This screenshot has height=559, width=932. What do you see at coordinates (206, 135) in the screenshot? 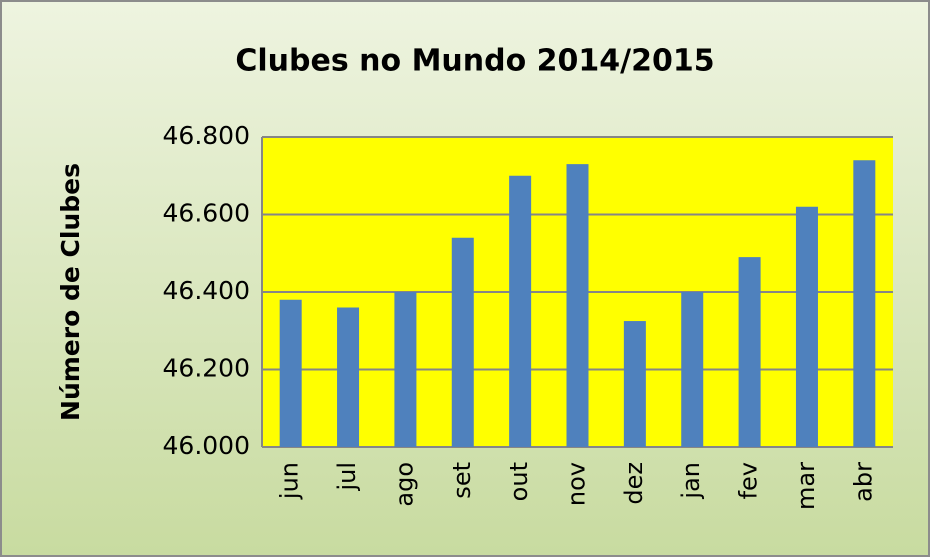
I see `y-tick-label: 46.800` at bounding box center [206, 135].